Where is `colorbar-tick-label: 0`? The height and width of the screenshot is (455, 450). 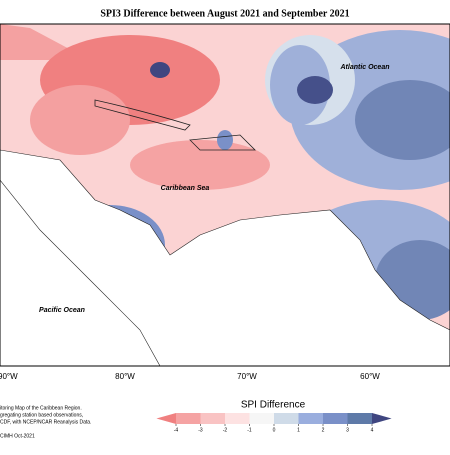
colorbar-tick-label: 0 is located at coordinates (274, 430).